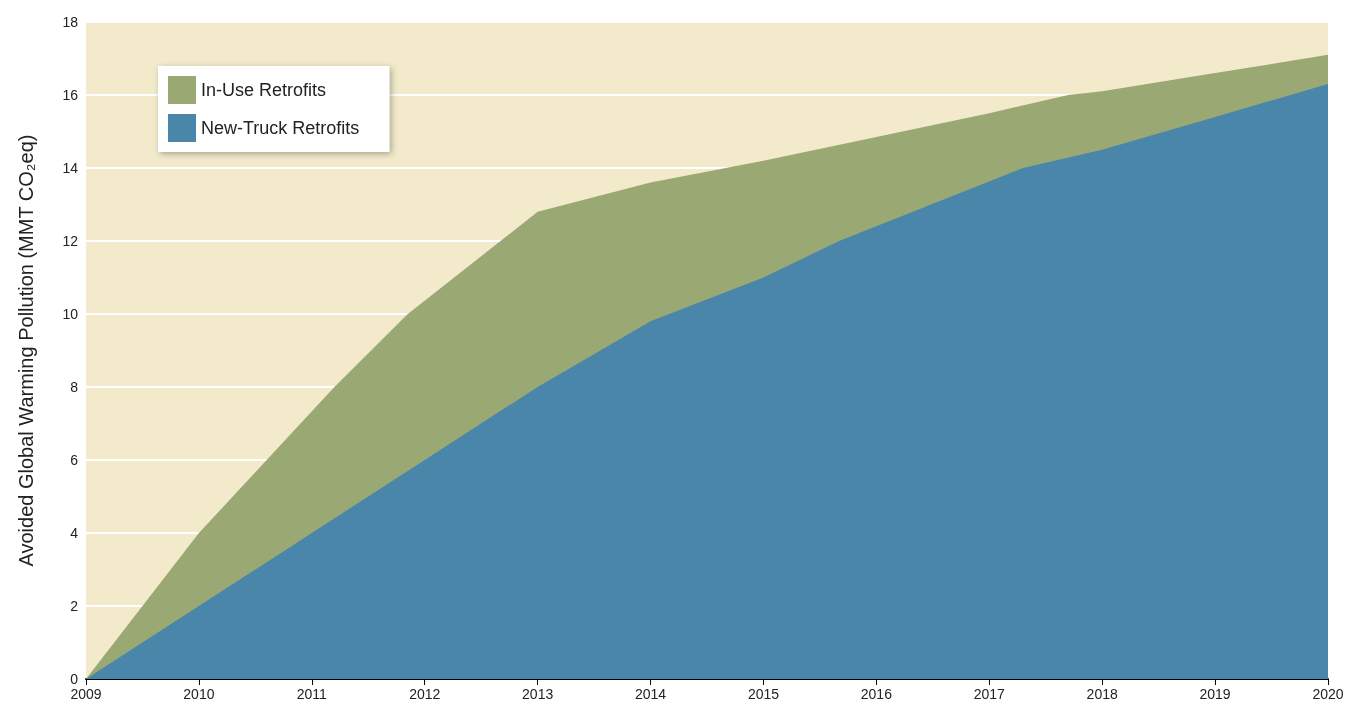 The width and height of the screenshot is (1362, 724). Describe the element at coordinates (1102, 694) in the screenshot. I see `x-tick-label: 2018` at that location.